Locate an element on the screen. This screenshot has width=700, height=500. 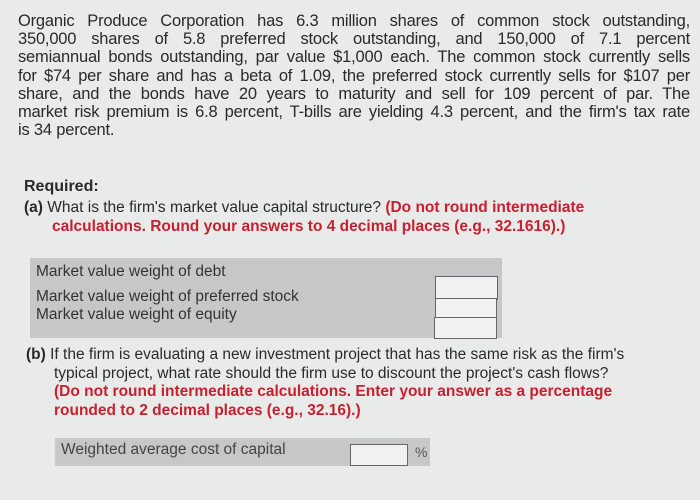
part-a-instruction-1: (Do not round intermediate is located at coordinates (485, 207).